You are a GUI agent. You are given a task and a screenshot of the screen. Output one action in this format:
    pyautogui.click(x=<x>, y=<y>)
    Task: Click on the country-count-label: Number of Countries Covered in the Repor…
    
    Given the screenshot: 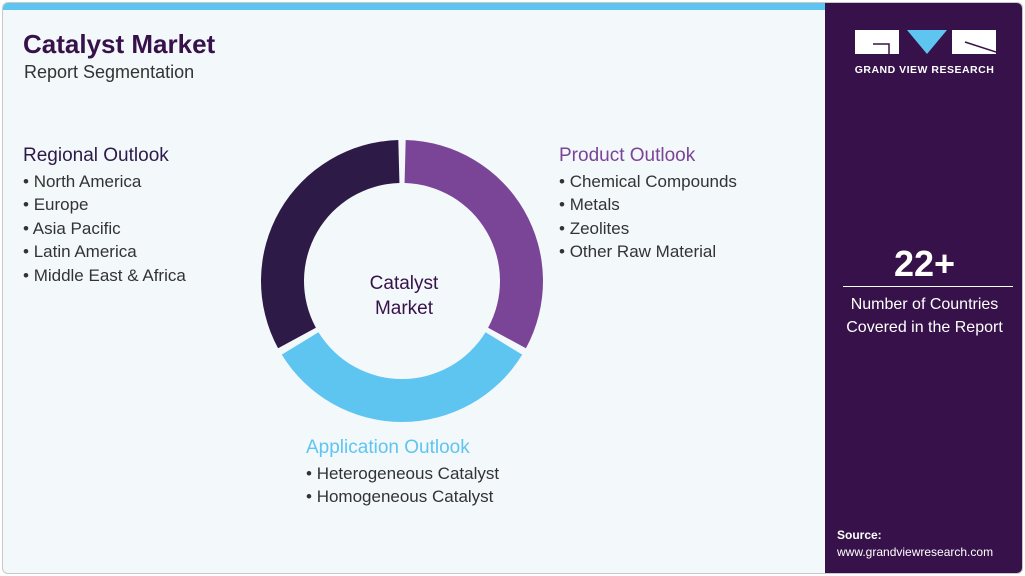 What is the action you would take?
    pyautogui.click(x=924, y=316)
    